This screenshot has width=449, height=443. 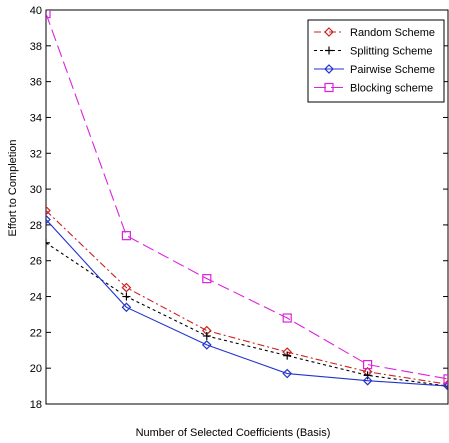 I want to click on legend-item: Pairwise Scheme, so click(x=374, y=70).